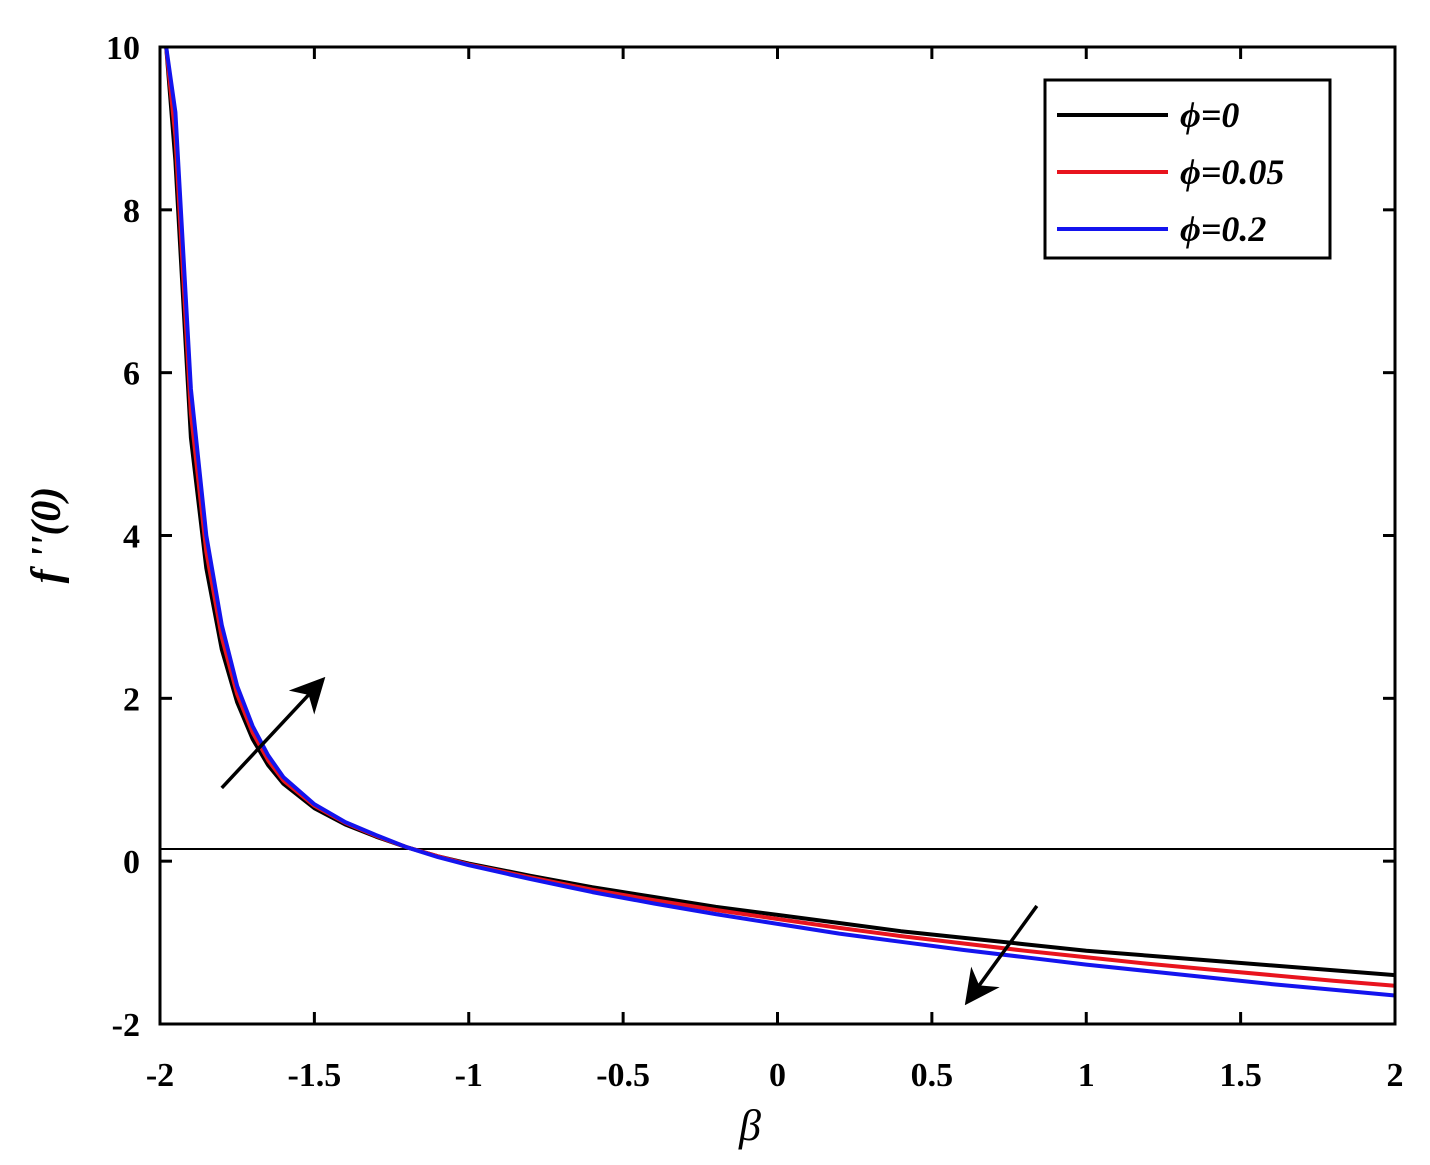  Describe the element at coordinates (160, 1075) in the screenshot. I see `x-tick-label: -2` at that location.